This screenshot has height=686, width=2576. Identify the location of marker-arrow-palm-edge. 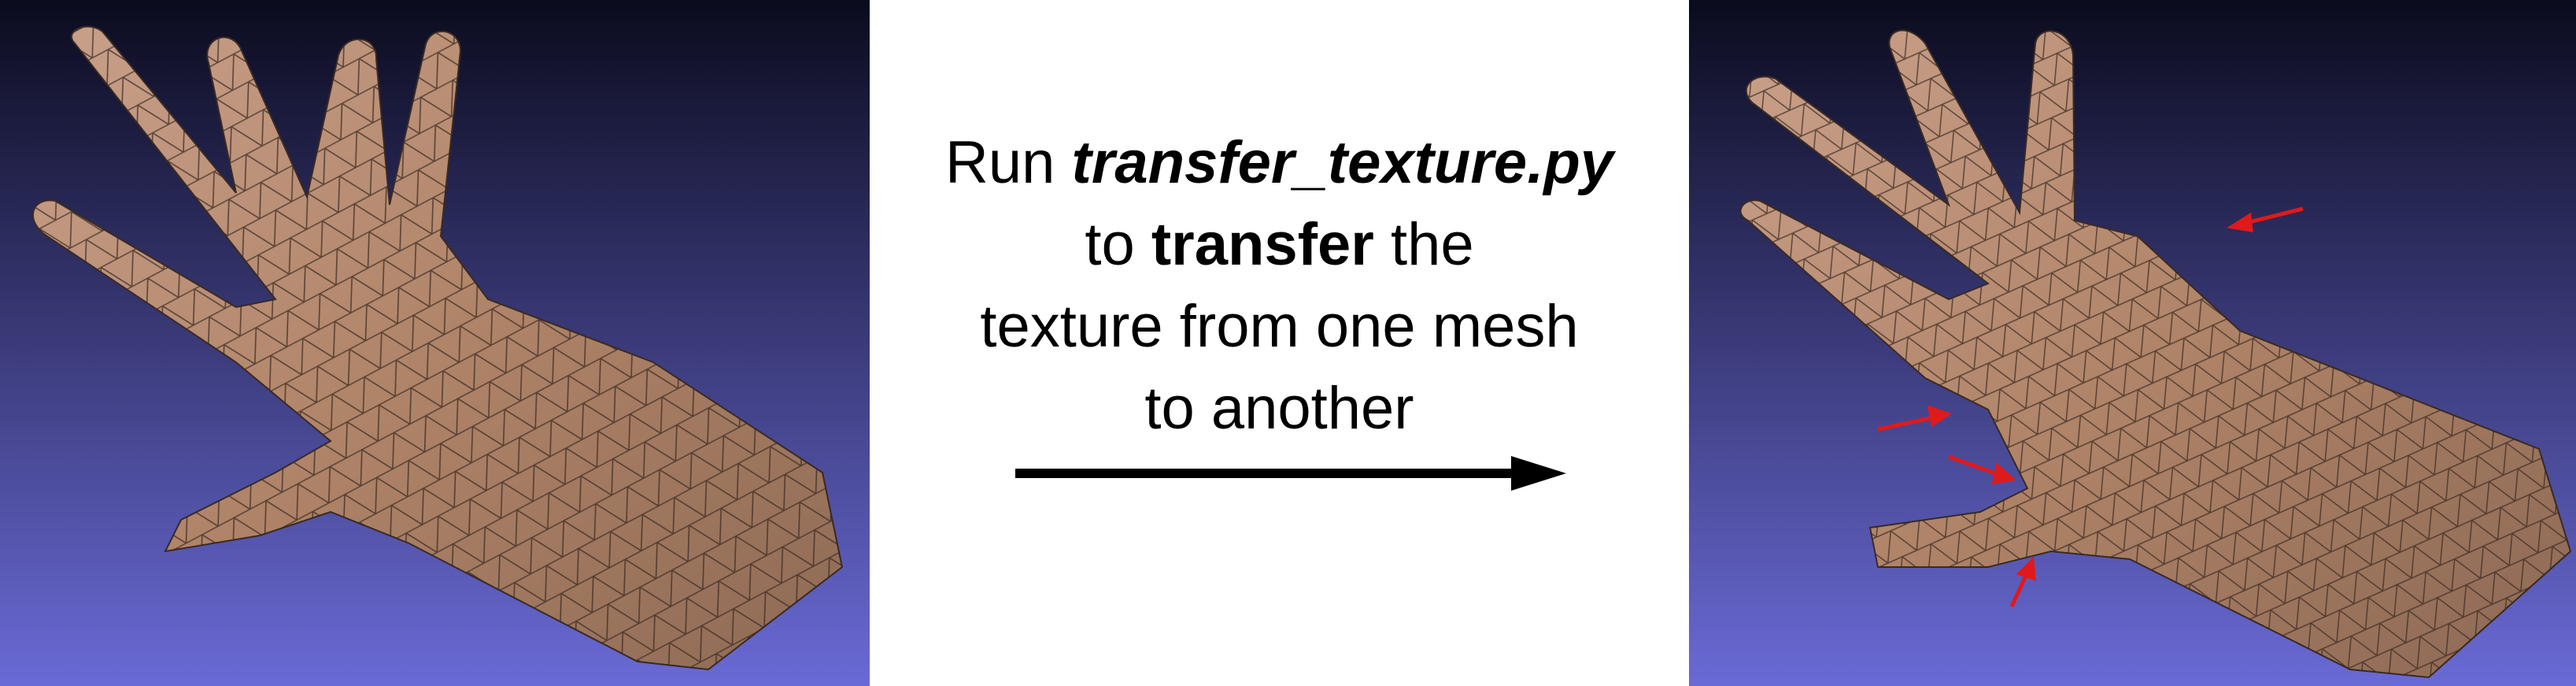
(1914, 418).